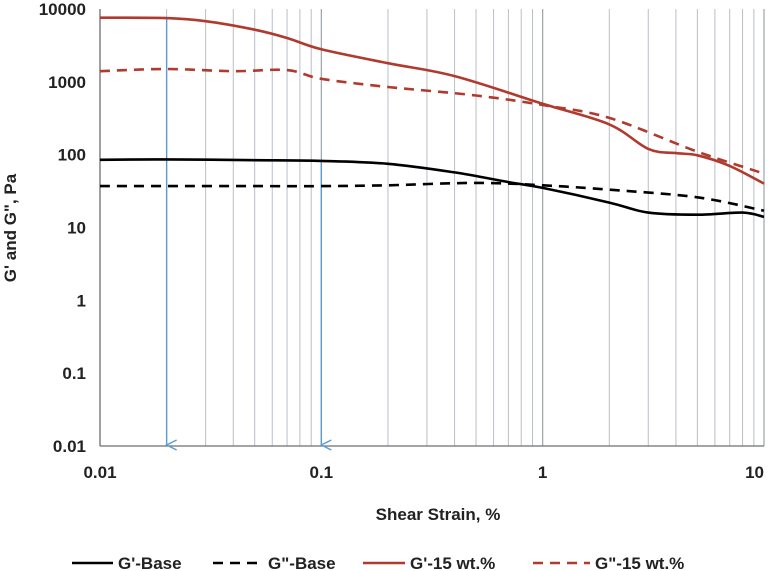  What do you see at coordinates (72, 155) in the screenshot?
I see `y-tick-label: 100` at bounding box center [72, 155].